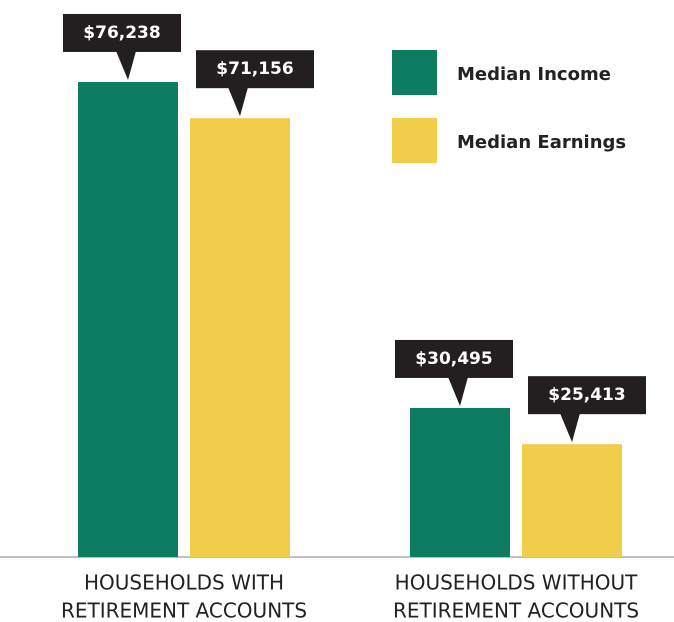  I want to click on x-tick-label: HOUSEHOLDS WITH, so click(184, 583).